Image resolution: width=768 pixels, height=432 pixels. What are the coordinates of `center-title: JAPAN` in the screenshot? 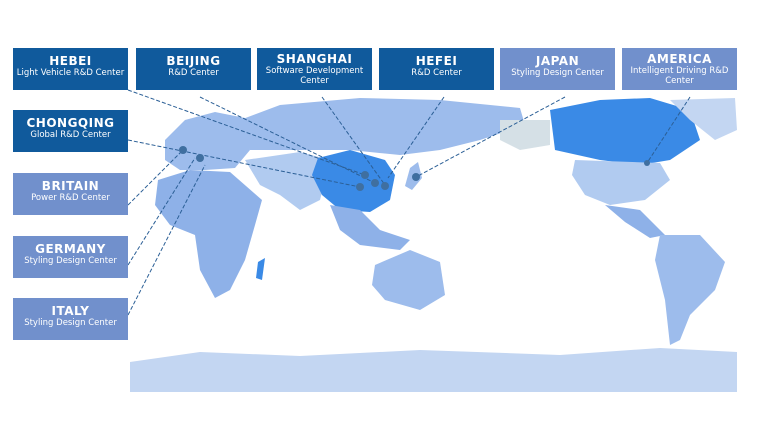 It's located at (557, 61).